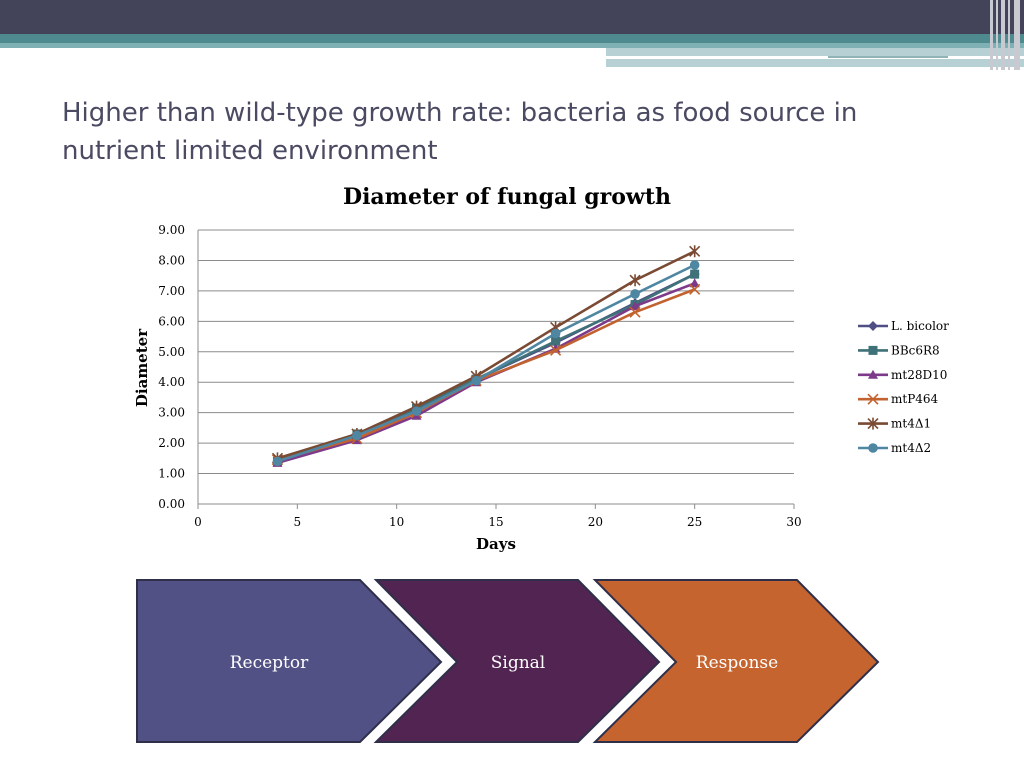 This screenshot has width=1024, height=768. What do you see at coordinates (171, 504) in the screenshot?
I see `y-tick-label: 0.00` at bounding box center [171, 504].